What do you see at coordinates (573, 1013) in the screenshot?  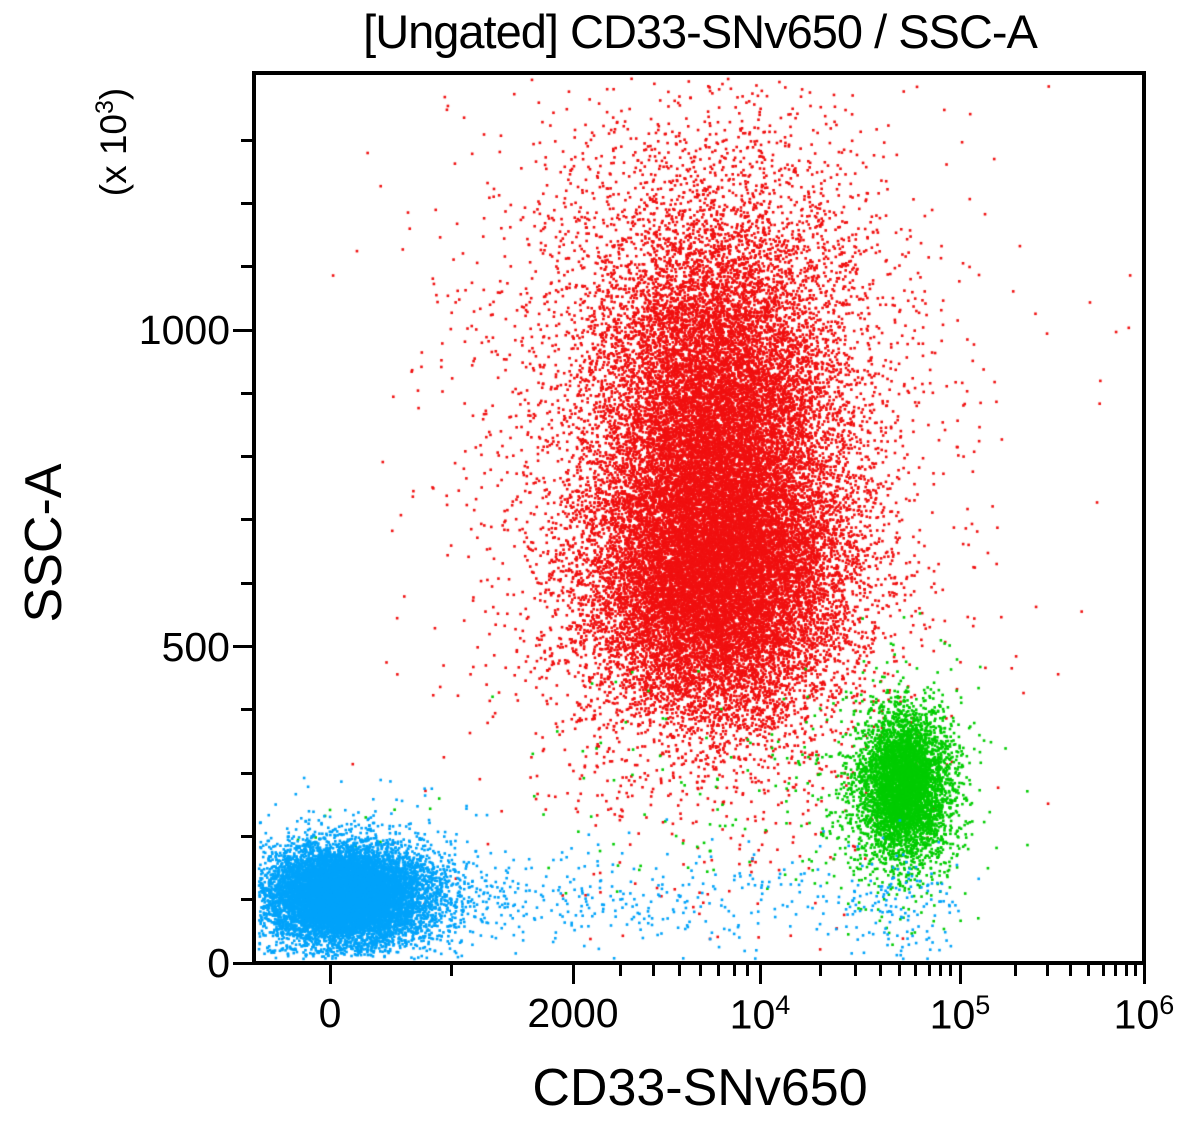 I see `x-tick-label: 2000` at bounding box center [573, 1013].